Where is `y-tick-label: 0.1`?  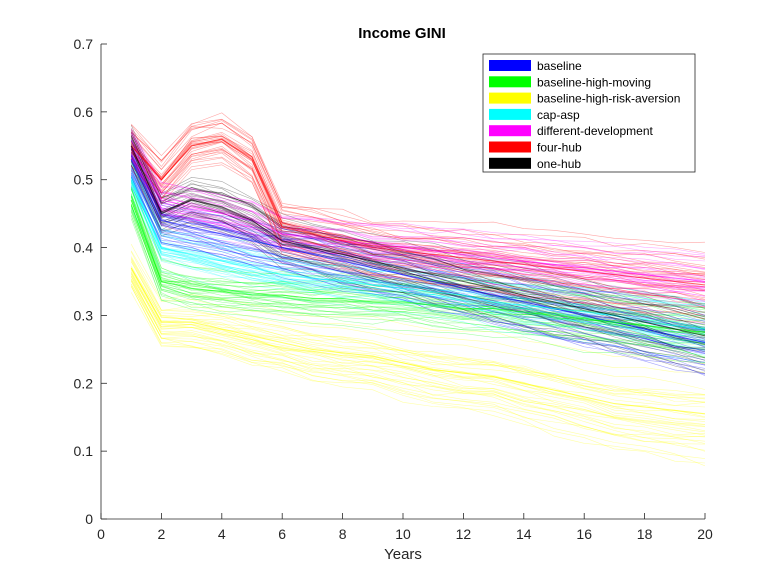 y-tick-label: 0.1 is located at coordinates (84, 451).